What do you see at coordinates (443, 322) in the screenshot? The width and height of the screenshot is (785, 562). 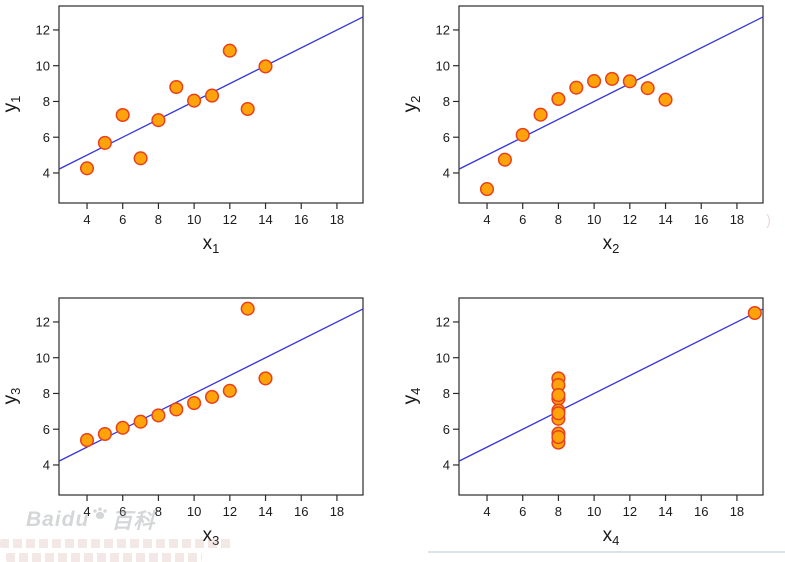 I see `y-tick-label: 12` at bounding box center [443, 322].